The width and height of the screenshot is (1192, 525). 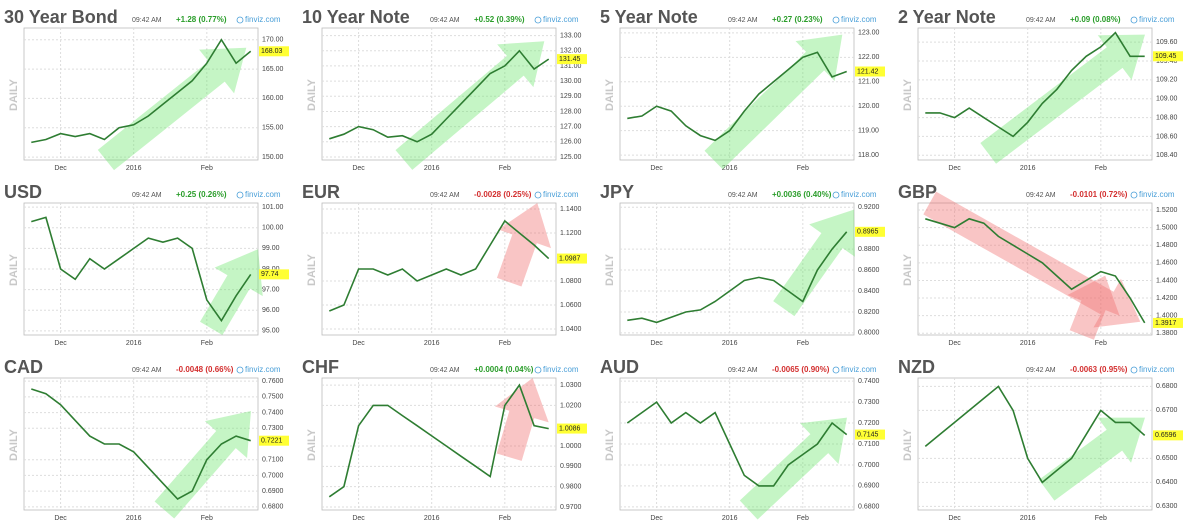 I want to click on y-tick-label: 1.1200, so click(x=571, y=233).